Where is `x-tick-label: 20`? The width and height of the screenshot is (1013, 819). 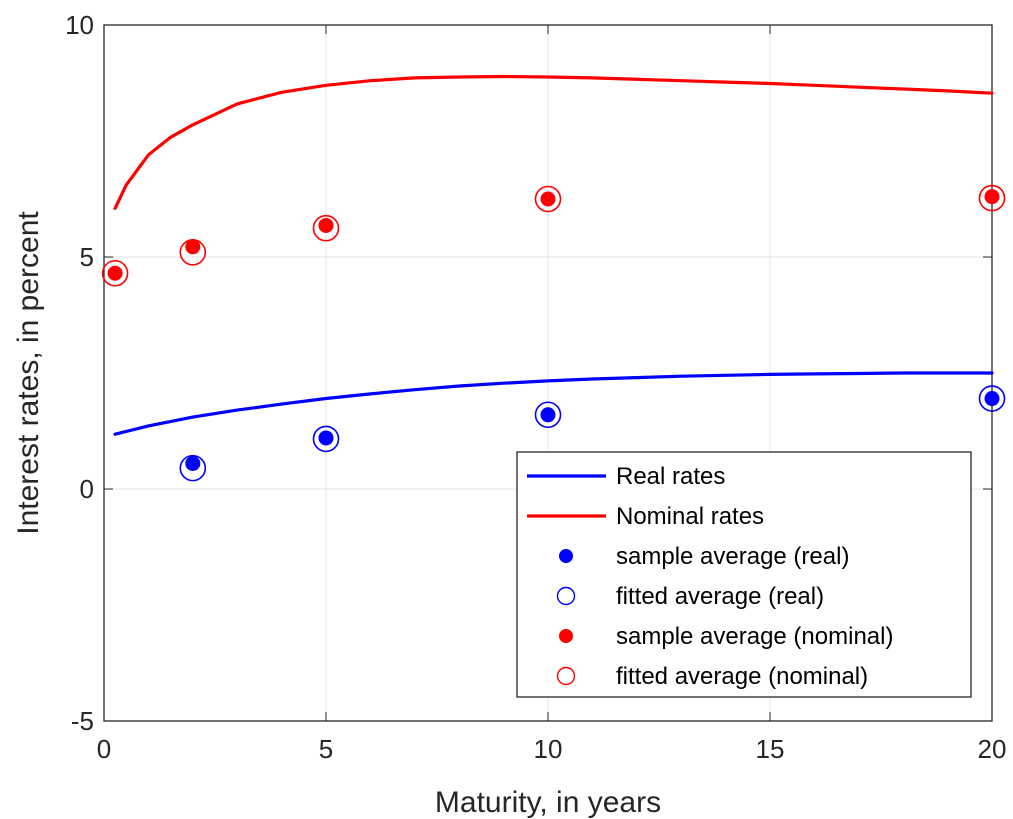
x-tick-label: 20 is located at coordinates (992, 749).